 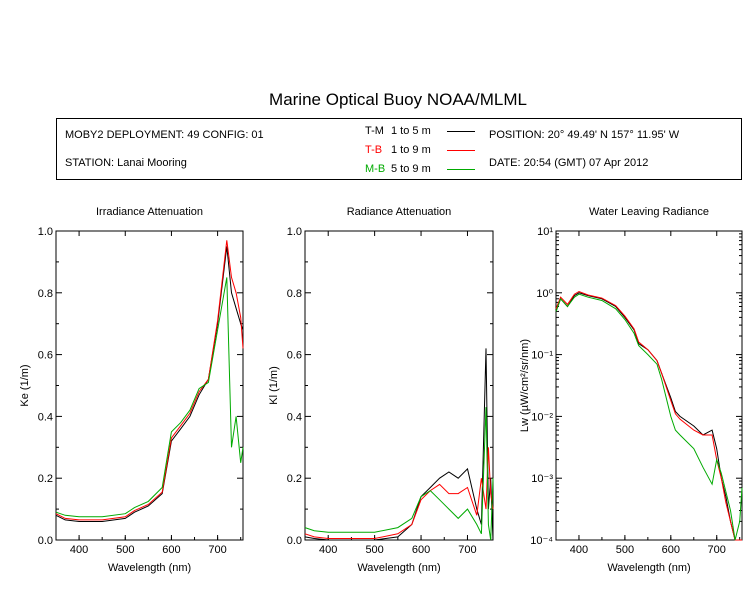 What do you see at coordinates (525, 385) in the screenshot?
I see `y-axis-label: Lw (µW/cm²/sr/nm)` at bounding box center [525, 385].